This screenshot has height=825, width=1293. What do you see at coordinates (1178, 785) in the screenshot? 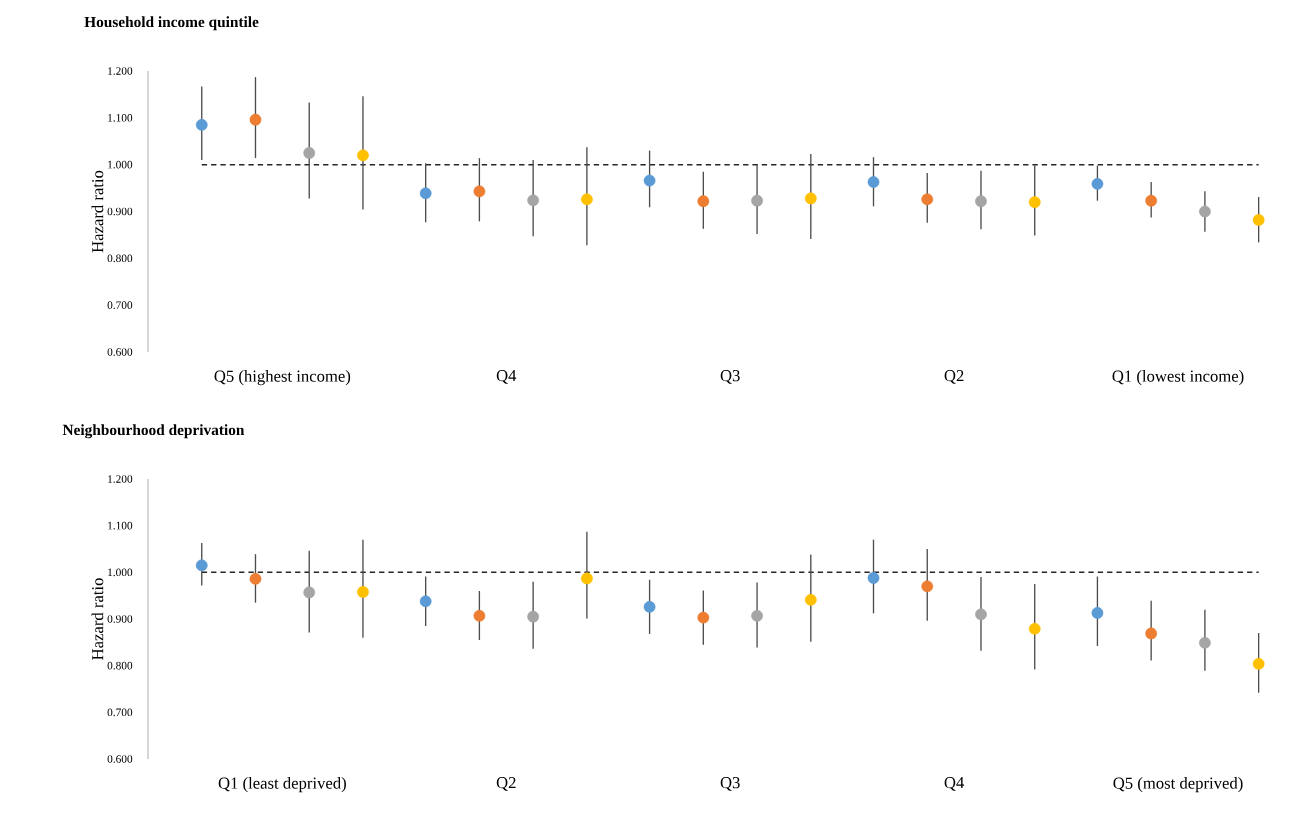
I see `x-tick-label: Q5 (most deprived)` at bounding box center [1178, 785].